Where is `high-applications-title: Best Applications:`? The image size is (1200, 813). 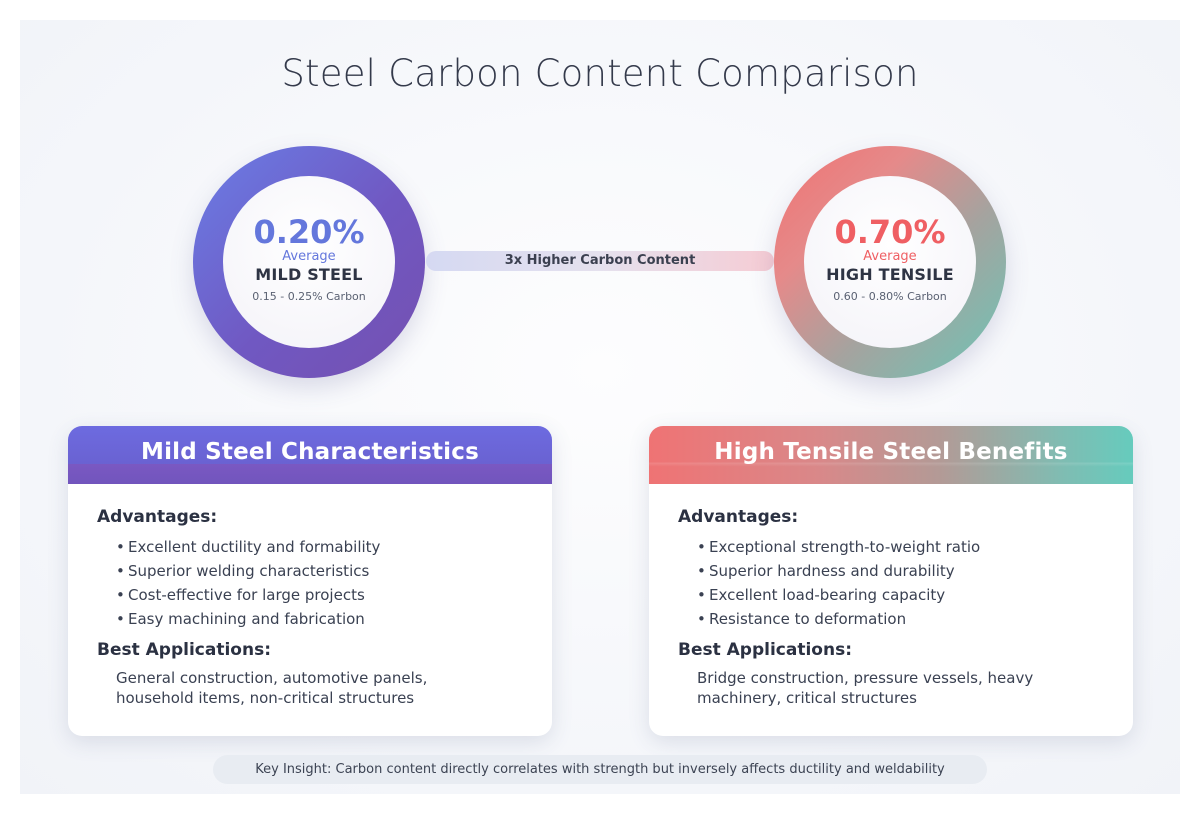
high-applications-title: Best Applications: is located at coordinates (765, 650).